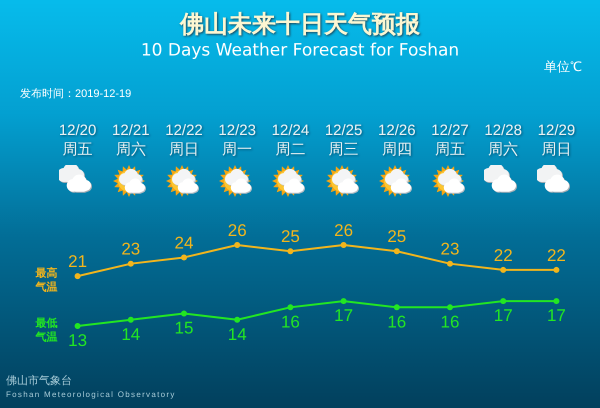 This screenshot has height=408, width=600. I want to click on x-tick-label: 12/25 周三, so click(343, 140).